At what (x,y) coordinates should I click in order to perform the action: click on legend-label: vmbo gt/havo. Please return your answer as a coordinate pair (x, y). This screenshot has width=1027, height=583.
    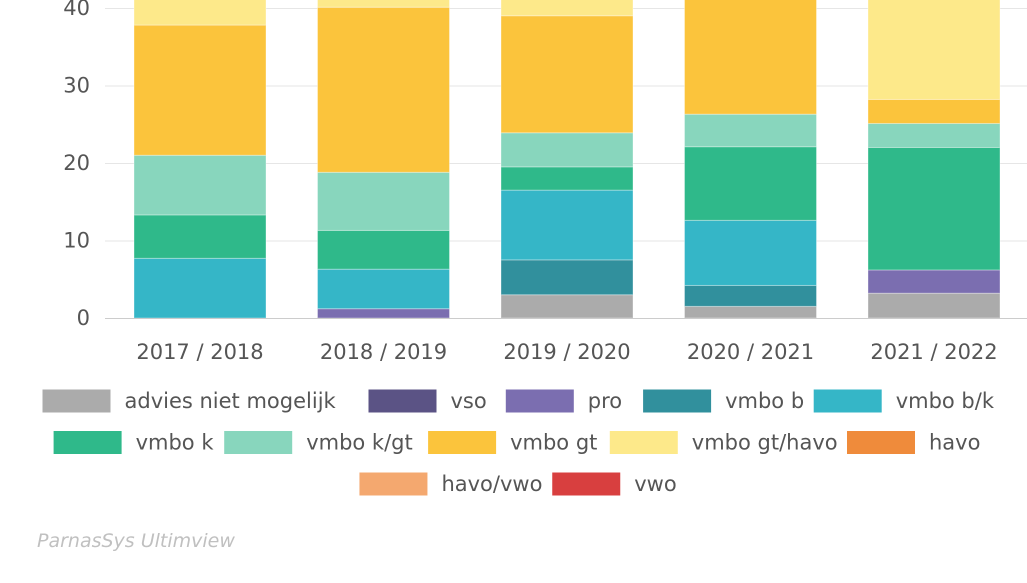
    Looking at the image, I should click on (765, 443).